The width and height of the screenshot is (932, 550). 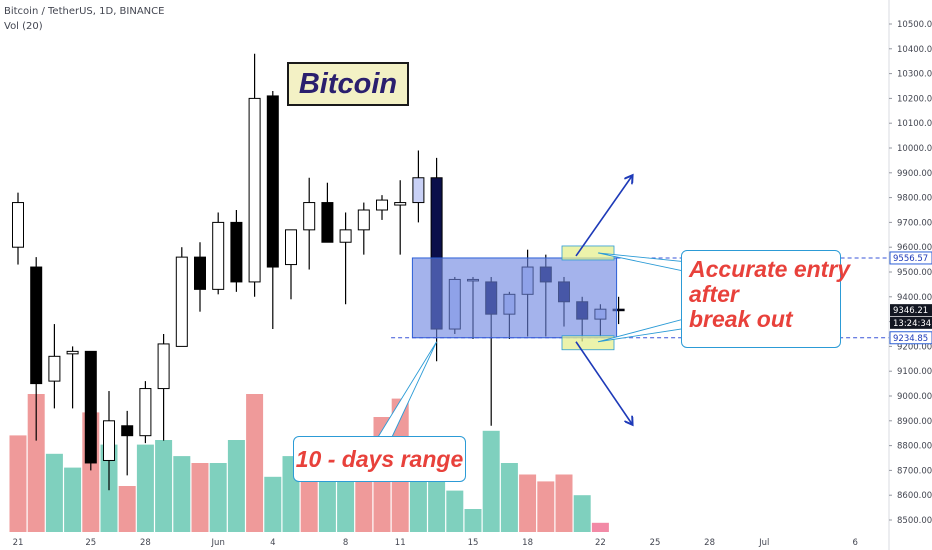 I want to click on y-tick-label: 9100.00, so click(x=914, y=372).